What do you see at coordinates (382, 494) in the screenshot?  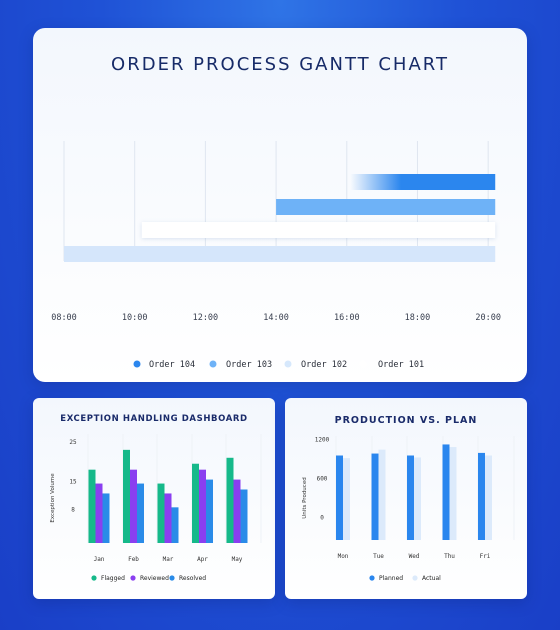 I see `bar-actual-tue` at bounding box center [382, 494].